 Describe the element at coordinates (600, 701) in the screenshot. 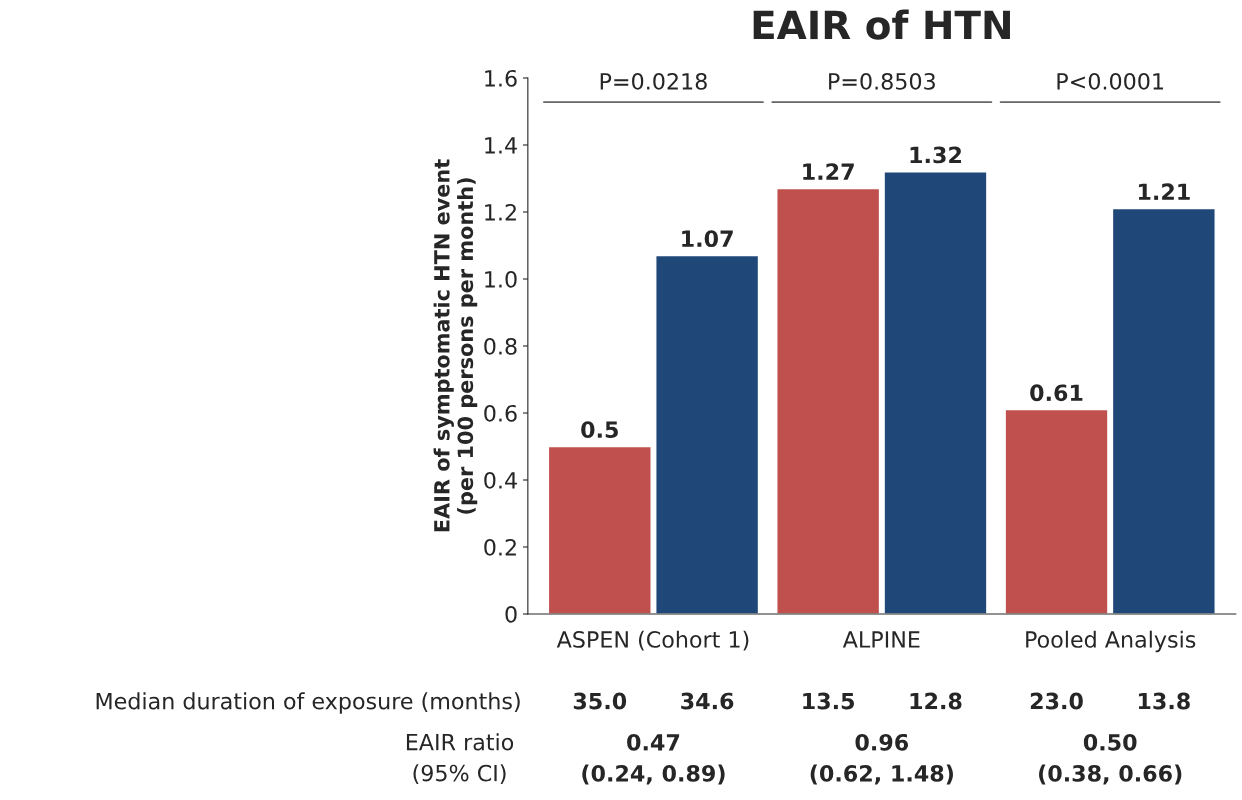

I see `text: 35.0` at that location.